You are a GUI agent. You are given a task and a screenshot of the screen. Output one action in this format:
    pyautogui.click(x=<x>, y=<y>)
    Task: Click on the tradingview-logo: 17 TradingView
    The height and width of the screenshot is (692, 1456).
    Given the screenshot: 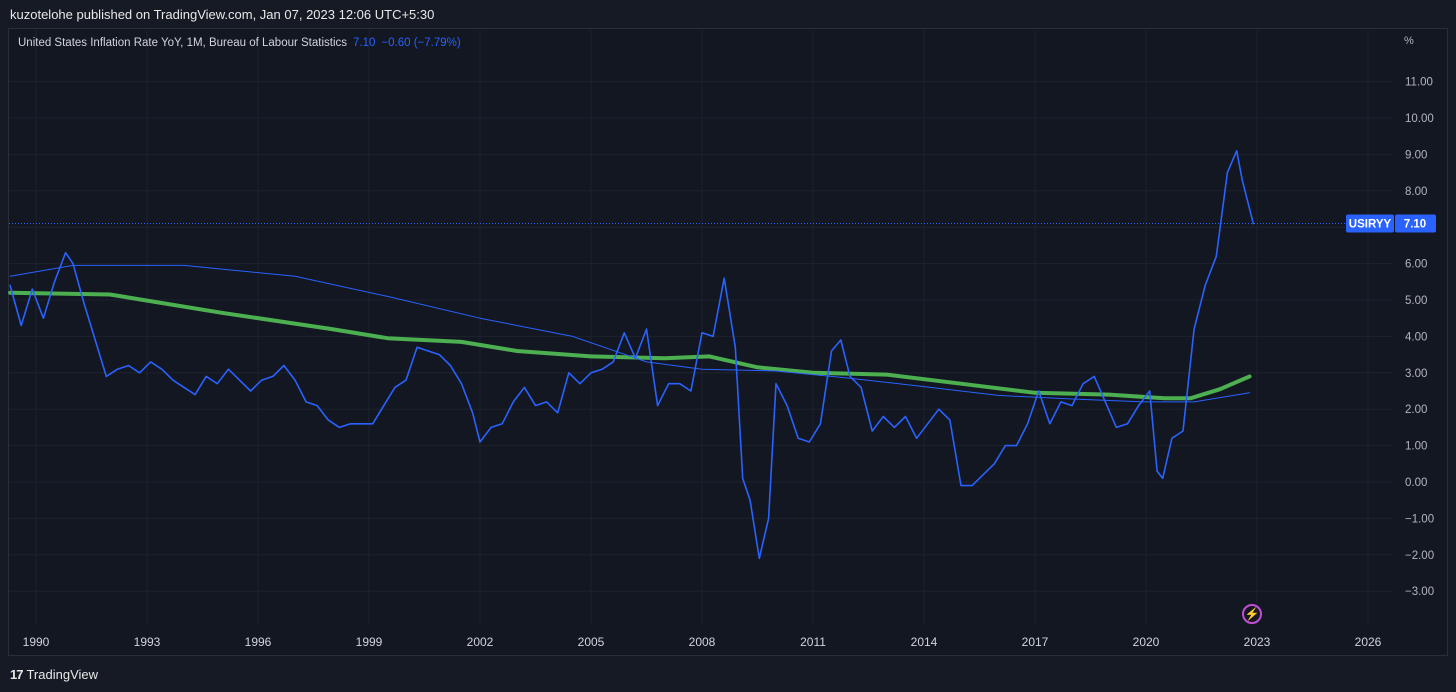 What is the action you would take?
    pyautogui.click(x=54, y=674)
    